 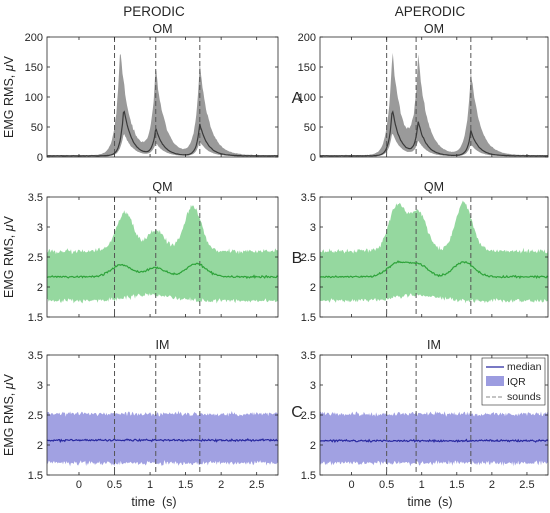 I want to click on legend-iqr-swatch, so click(x=495, y=381).